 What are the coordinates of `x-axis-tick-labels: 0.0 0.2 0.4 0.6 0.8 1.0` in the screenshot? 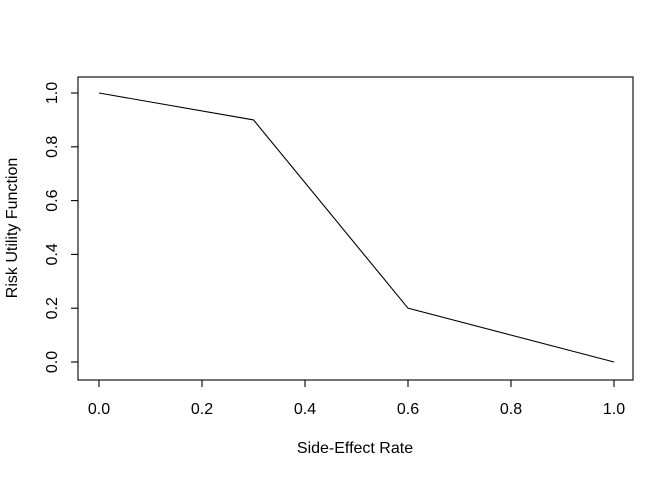 It's located at (356, 409).